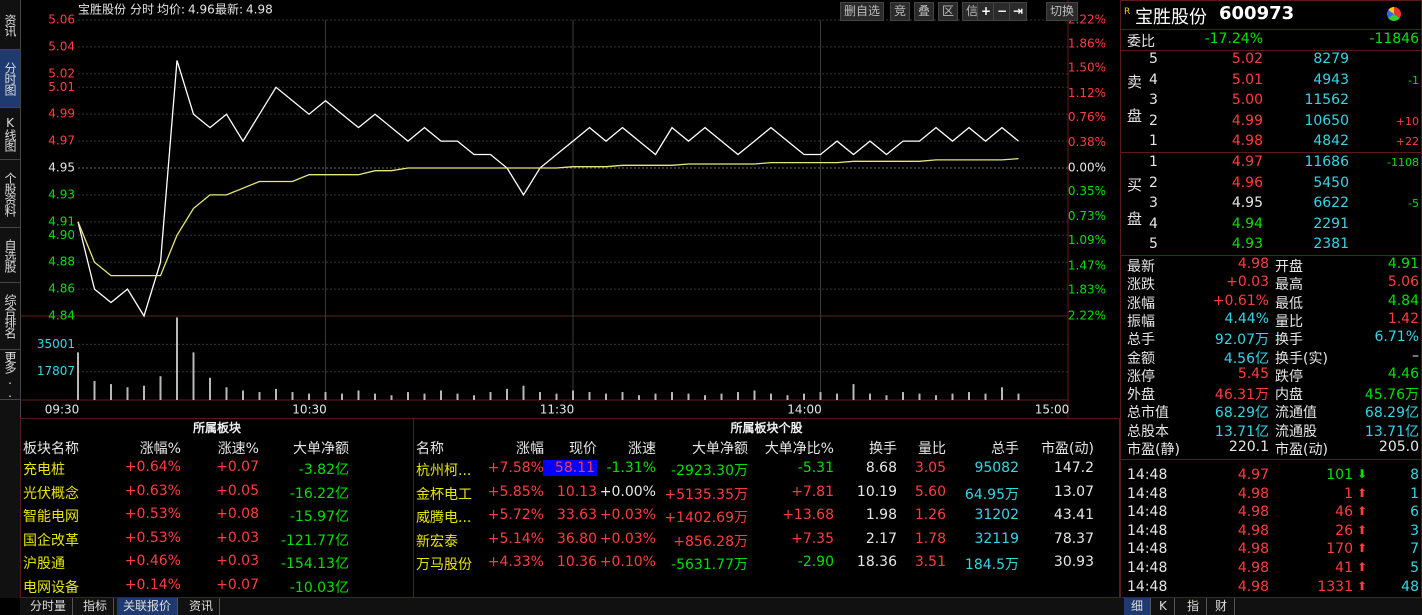  What do you see at coordinates (569, 468) in the screenshot?
I see `cell: 58.11` at bounding box center [569, 468].